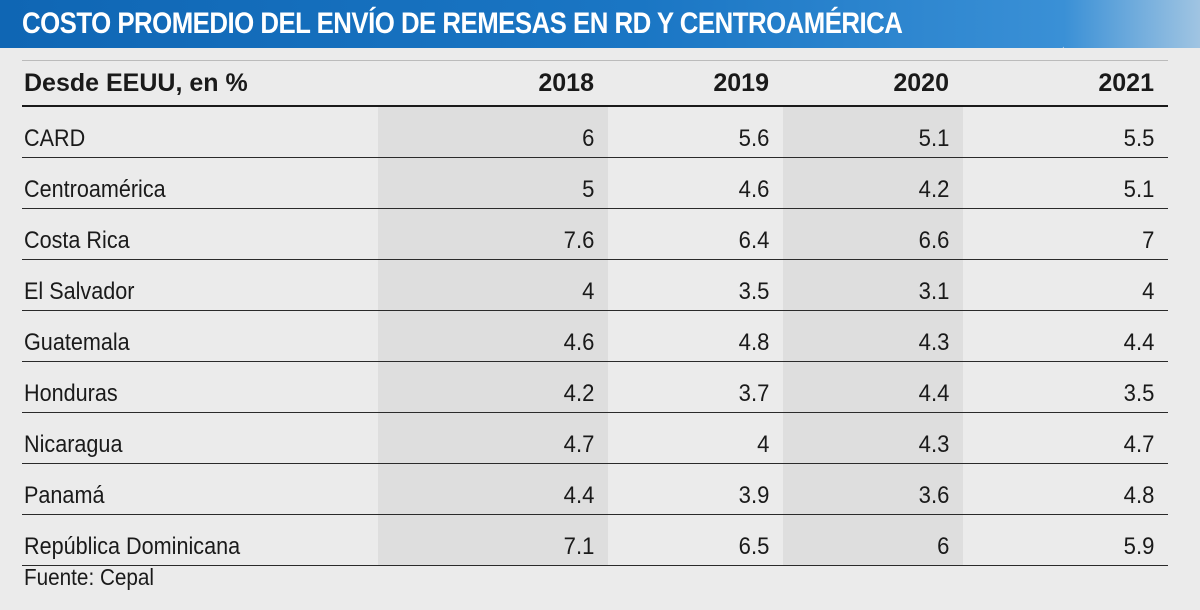 The image size is (1200, 610). I want to click on table-row: Centroamérica 5 4.6 4.2 5.1, so click(595, 183).